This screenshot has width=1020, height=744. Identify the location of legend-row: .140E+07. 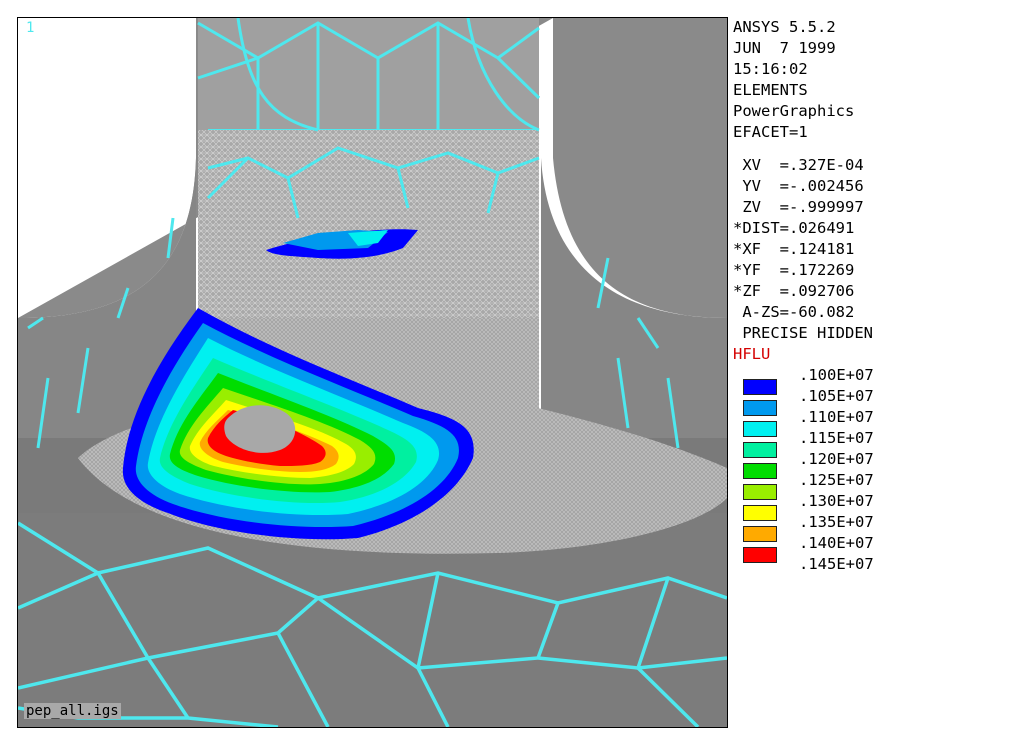
(873, 548).